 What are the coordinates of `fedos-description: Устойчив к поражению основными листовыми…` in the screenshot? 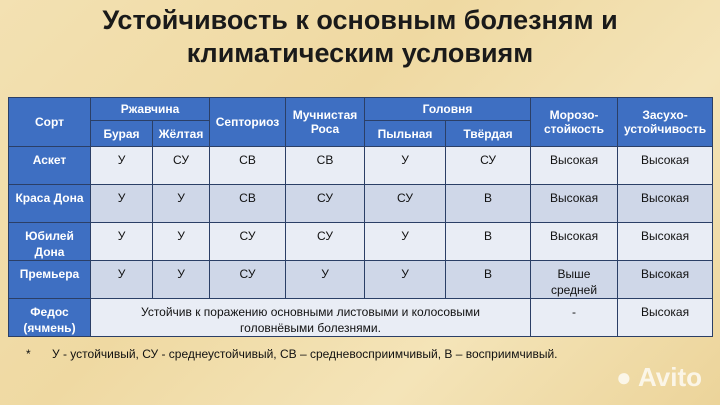 It's located at (310, 317).